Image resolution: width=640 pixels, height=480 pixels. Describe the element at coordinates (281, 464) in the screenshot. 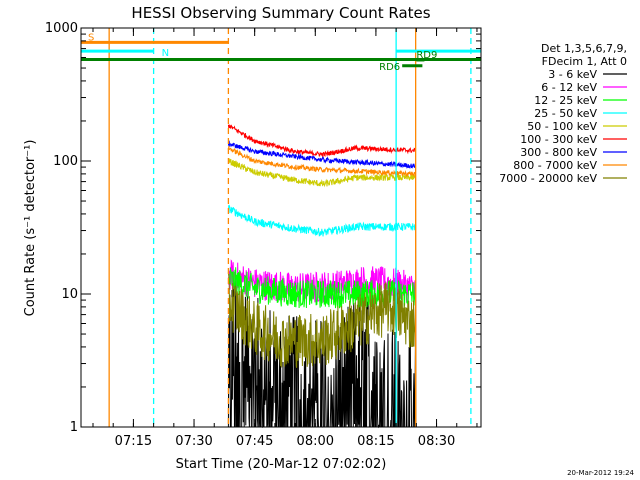

I see `x-axis-label: Start Time (20-Mar-12 07:02:02)` at that location.